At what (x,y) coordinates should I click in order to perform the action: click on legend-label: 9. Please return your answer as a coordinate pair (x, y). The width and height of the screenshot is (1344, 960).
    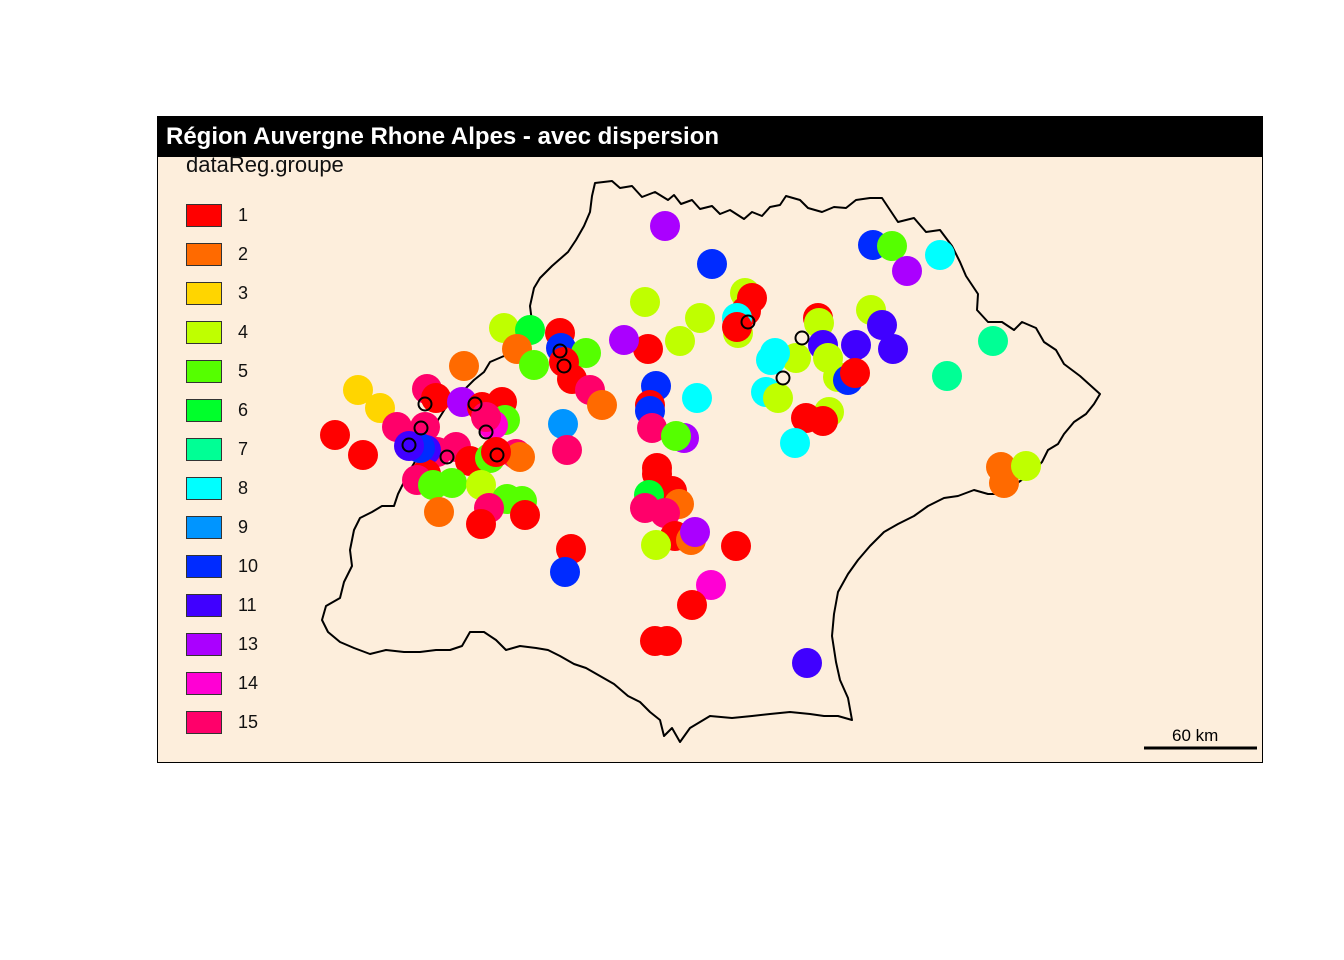
    Looking at the image, I should click on (243, 527).